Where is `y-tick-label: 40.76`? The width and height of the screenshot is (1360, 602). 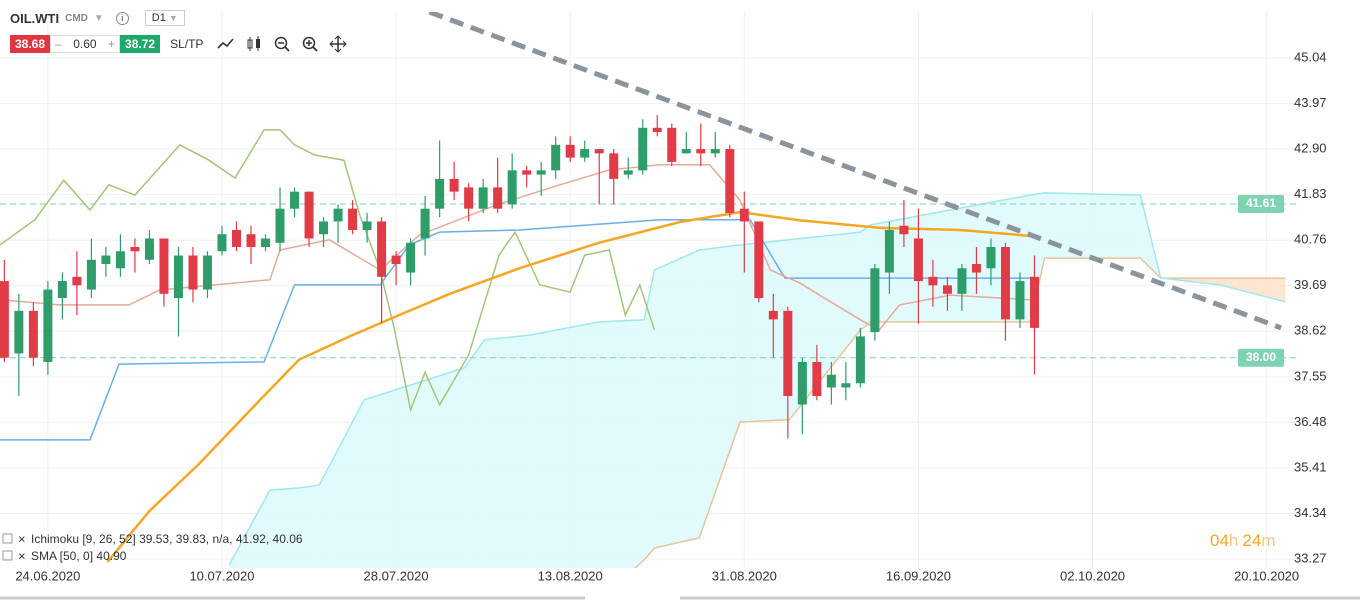 y-tick-label: 40.76 is located at coordinates (1310, 239).